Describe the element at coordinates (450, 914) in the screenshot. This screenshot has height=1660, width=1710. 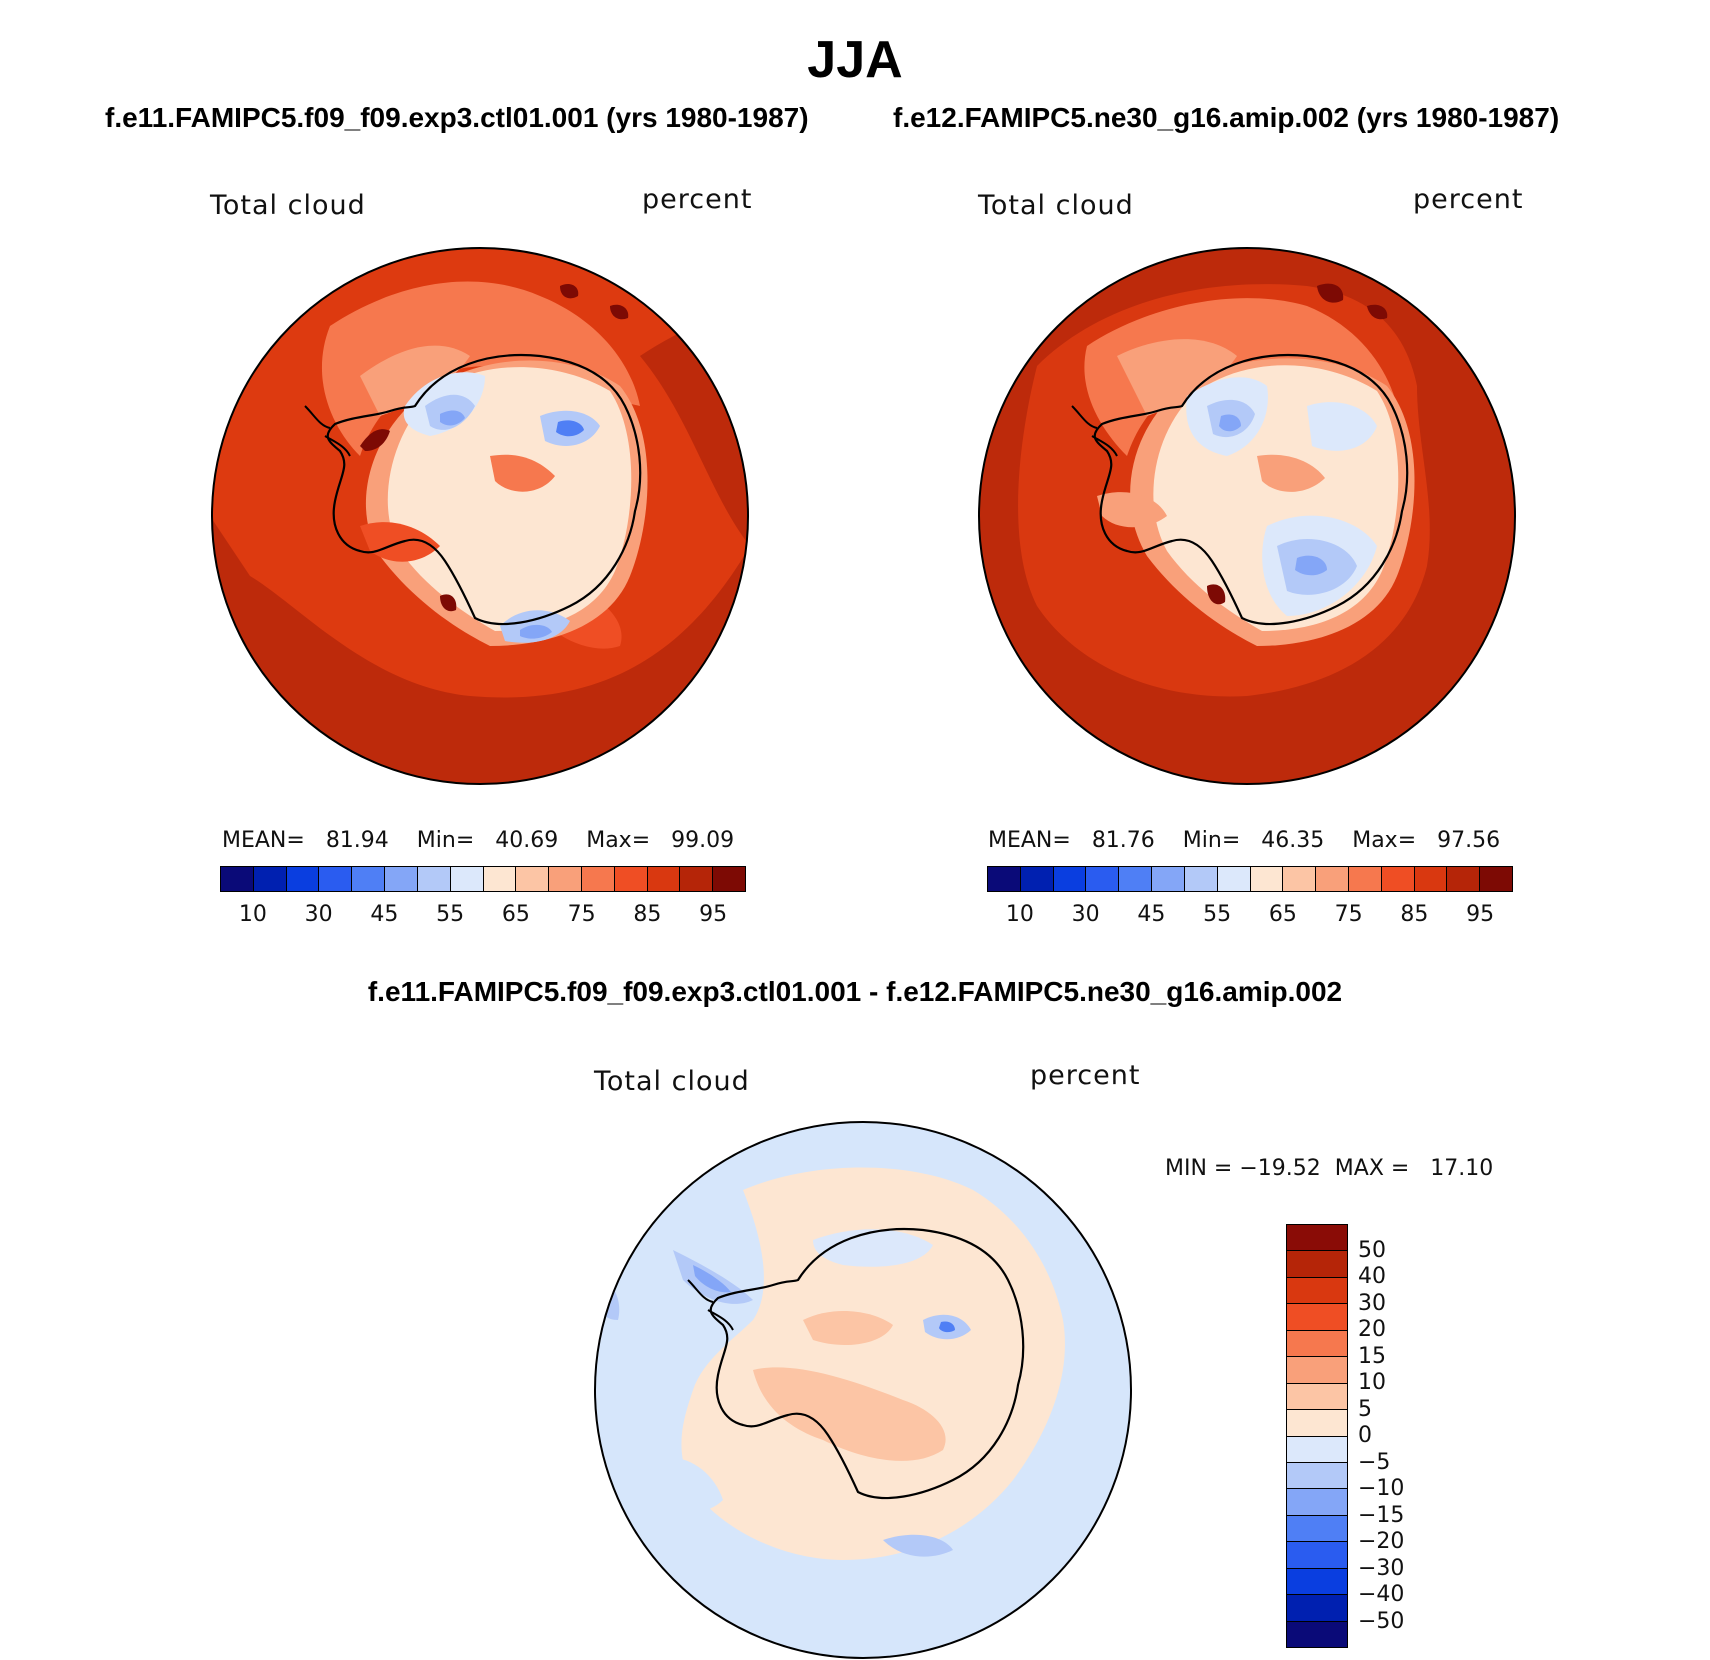
I see `colorbar-tick-label: 55` at that location.